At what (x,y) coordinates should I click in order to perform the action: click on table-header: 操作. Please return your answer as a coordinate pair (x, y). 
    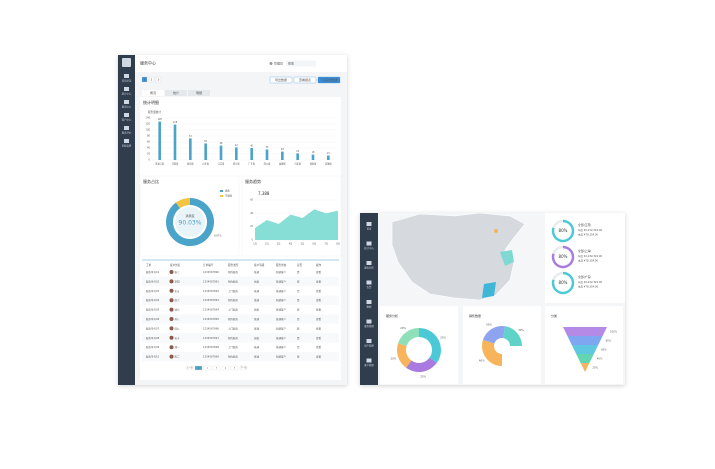
    Looking at the image, I should click on (319, 265).